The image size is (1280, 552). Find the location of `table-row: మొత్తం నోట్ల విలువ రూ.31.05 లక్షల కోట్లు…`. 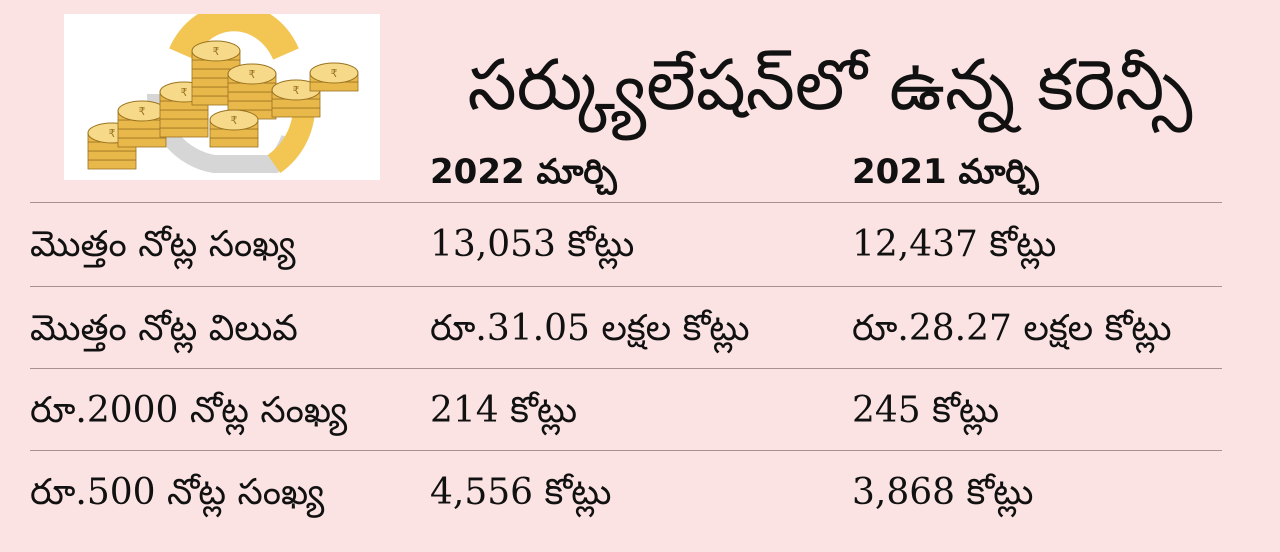

table-row: మొత్తం నోట్ల విలువ రూ.31.05 లక్షల కోట్లు… is located at coordinates (640, 329).